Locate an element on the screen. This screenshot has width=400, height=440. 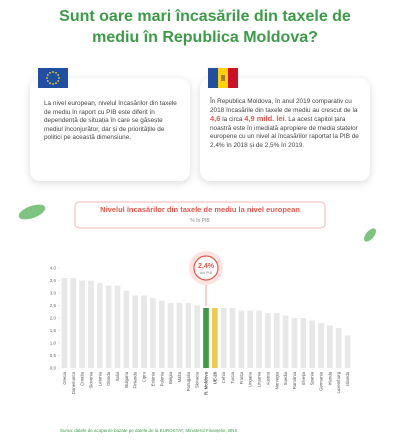
x-tick-label: Grecia is located at coordinates (64, 377).